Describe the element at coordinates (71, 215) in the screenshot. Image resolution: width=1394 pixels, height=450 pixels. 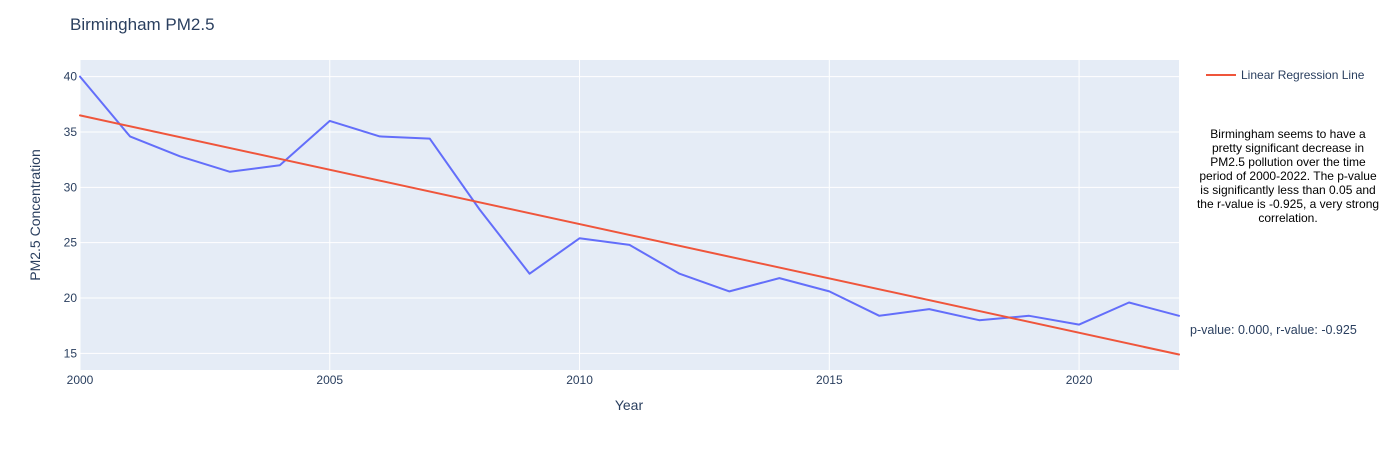
I see `y-tick-labels: 15 20 25 30 35 40` at that location.